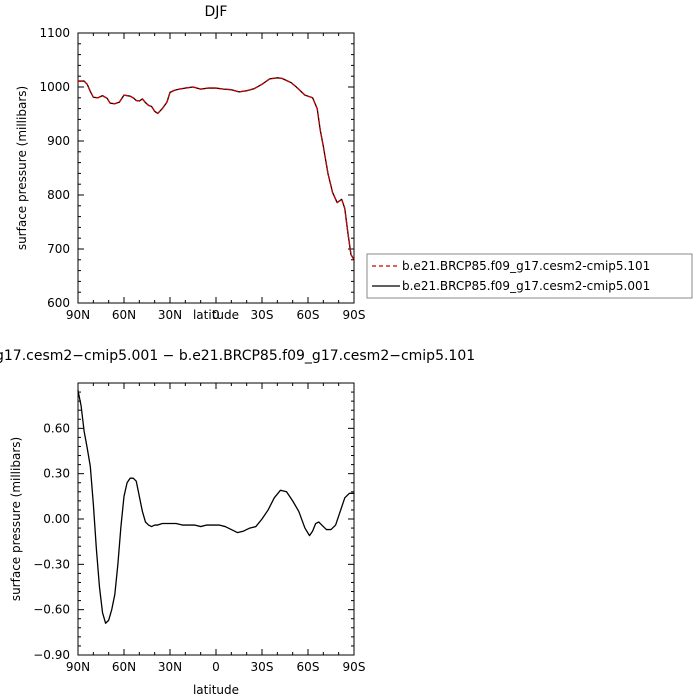 This screenshot has height=700, width=700. I want to click on chart-top-xtick-label: 60N, so click(124, 315).